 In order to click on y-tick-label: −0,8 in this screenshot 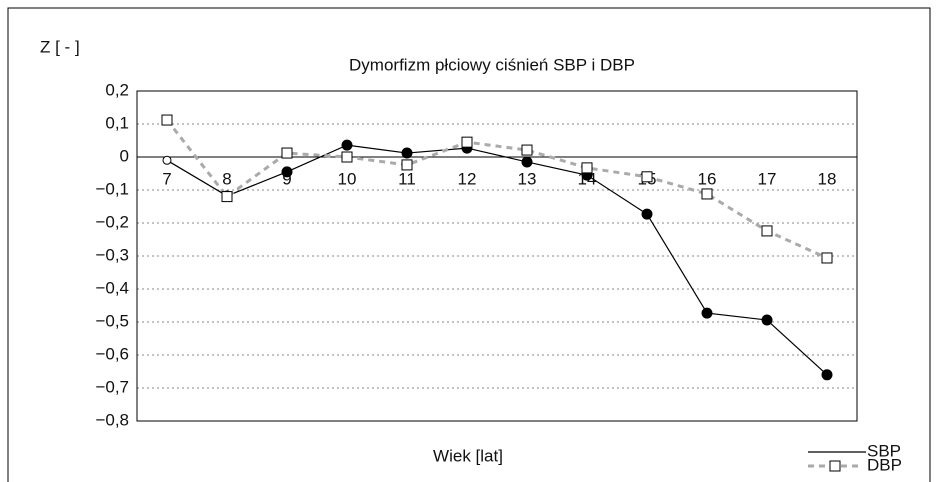, I will do `click(112, 419)`.